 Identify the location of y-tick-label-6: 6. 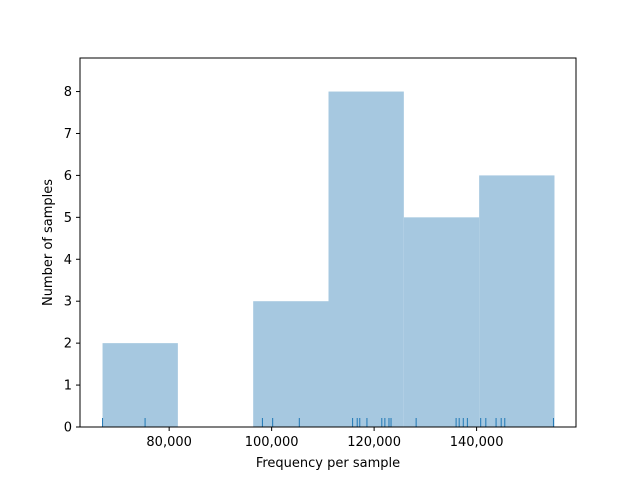
(68, 176).